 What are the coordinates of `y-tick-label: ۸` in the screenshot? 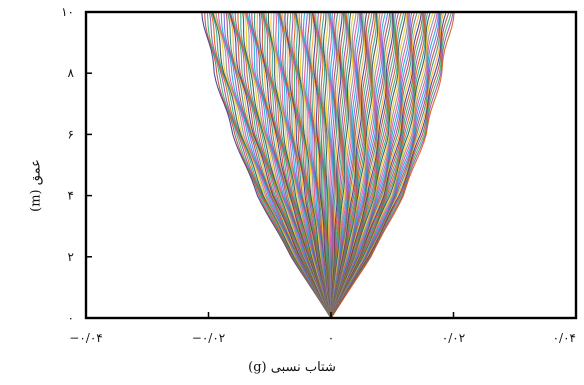 It's located at (71, 73).